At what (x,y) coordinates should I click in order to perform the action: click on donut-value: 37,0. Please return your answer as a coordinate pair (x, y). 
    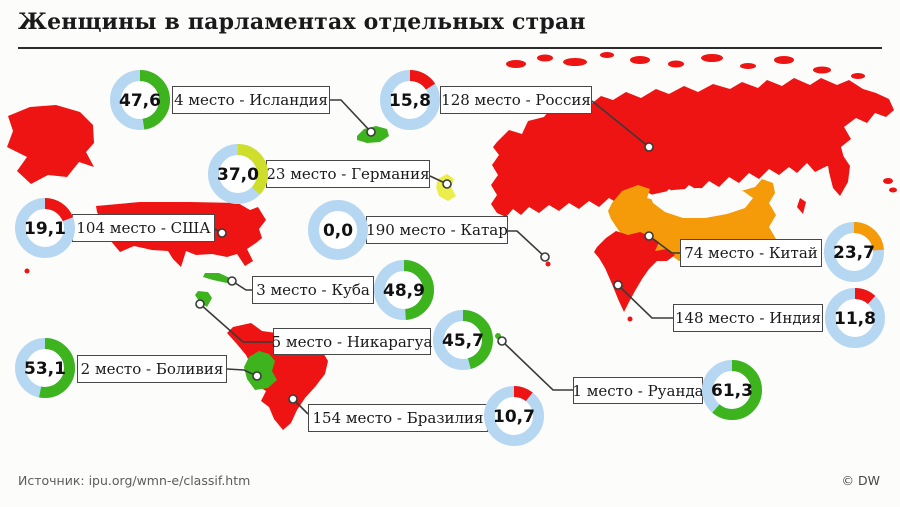
    Looking at the image, I should click on (238, 175).